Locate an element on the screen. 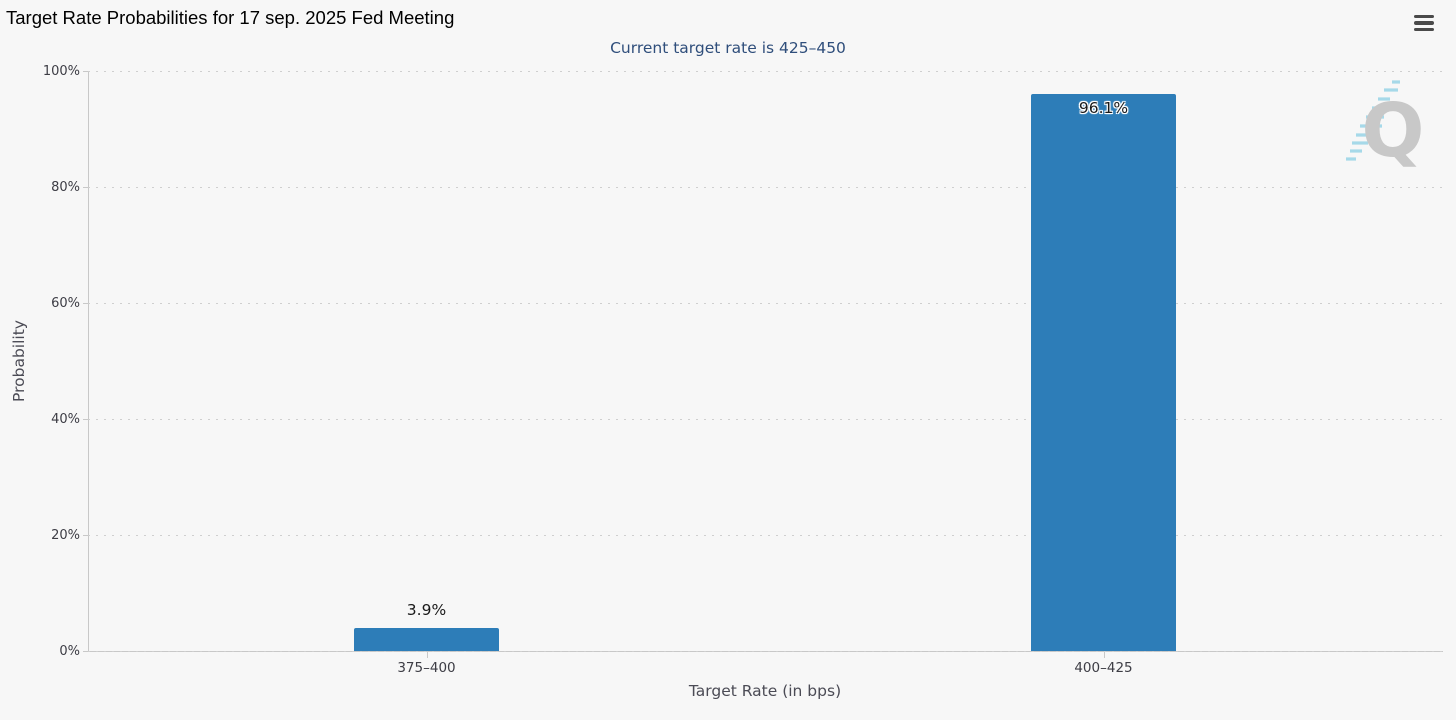  x-category-label: 375–400 is located at coordinates (426, 668).